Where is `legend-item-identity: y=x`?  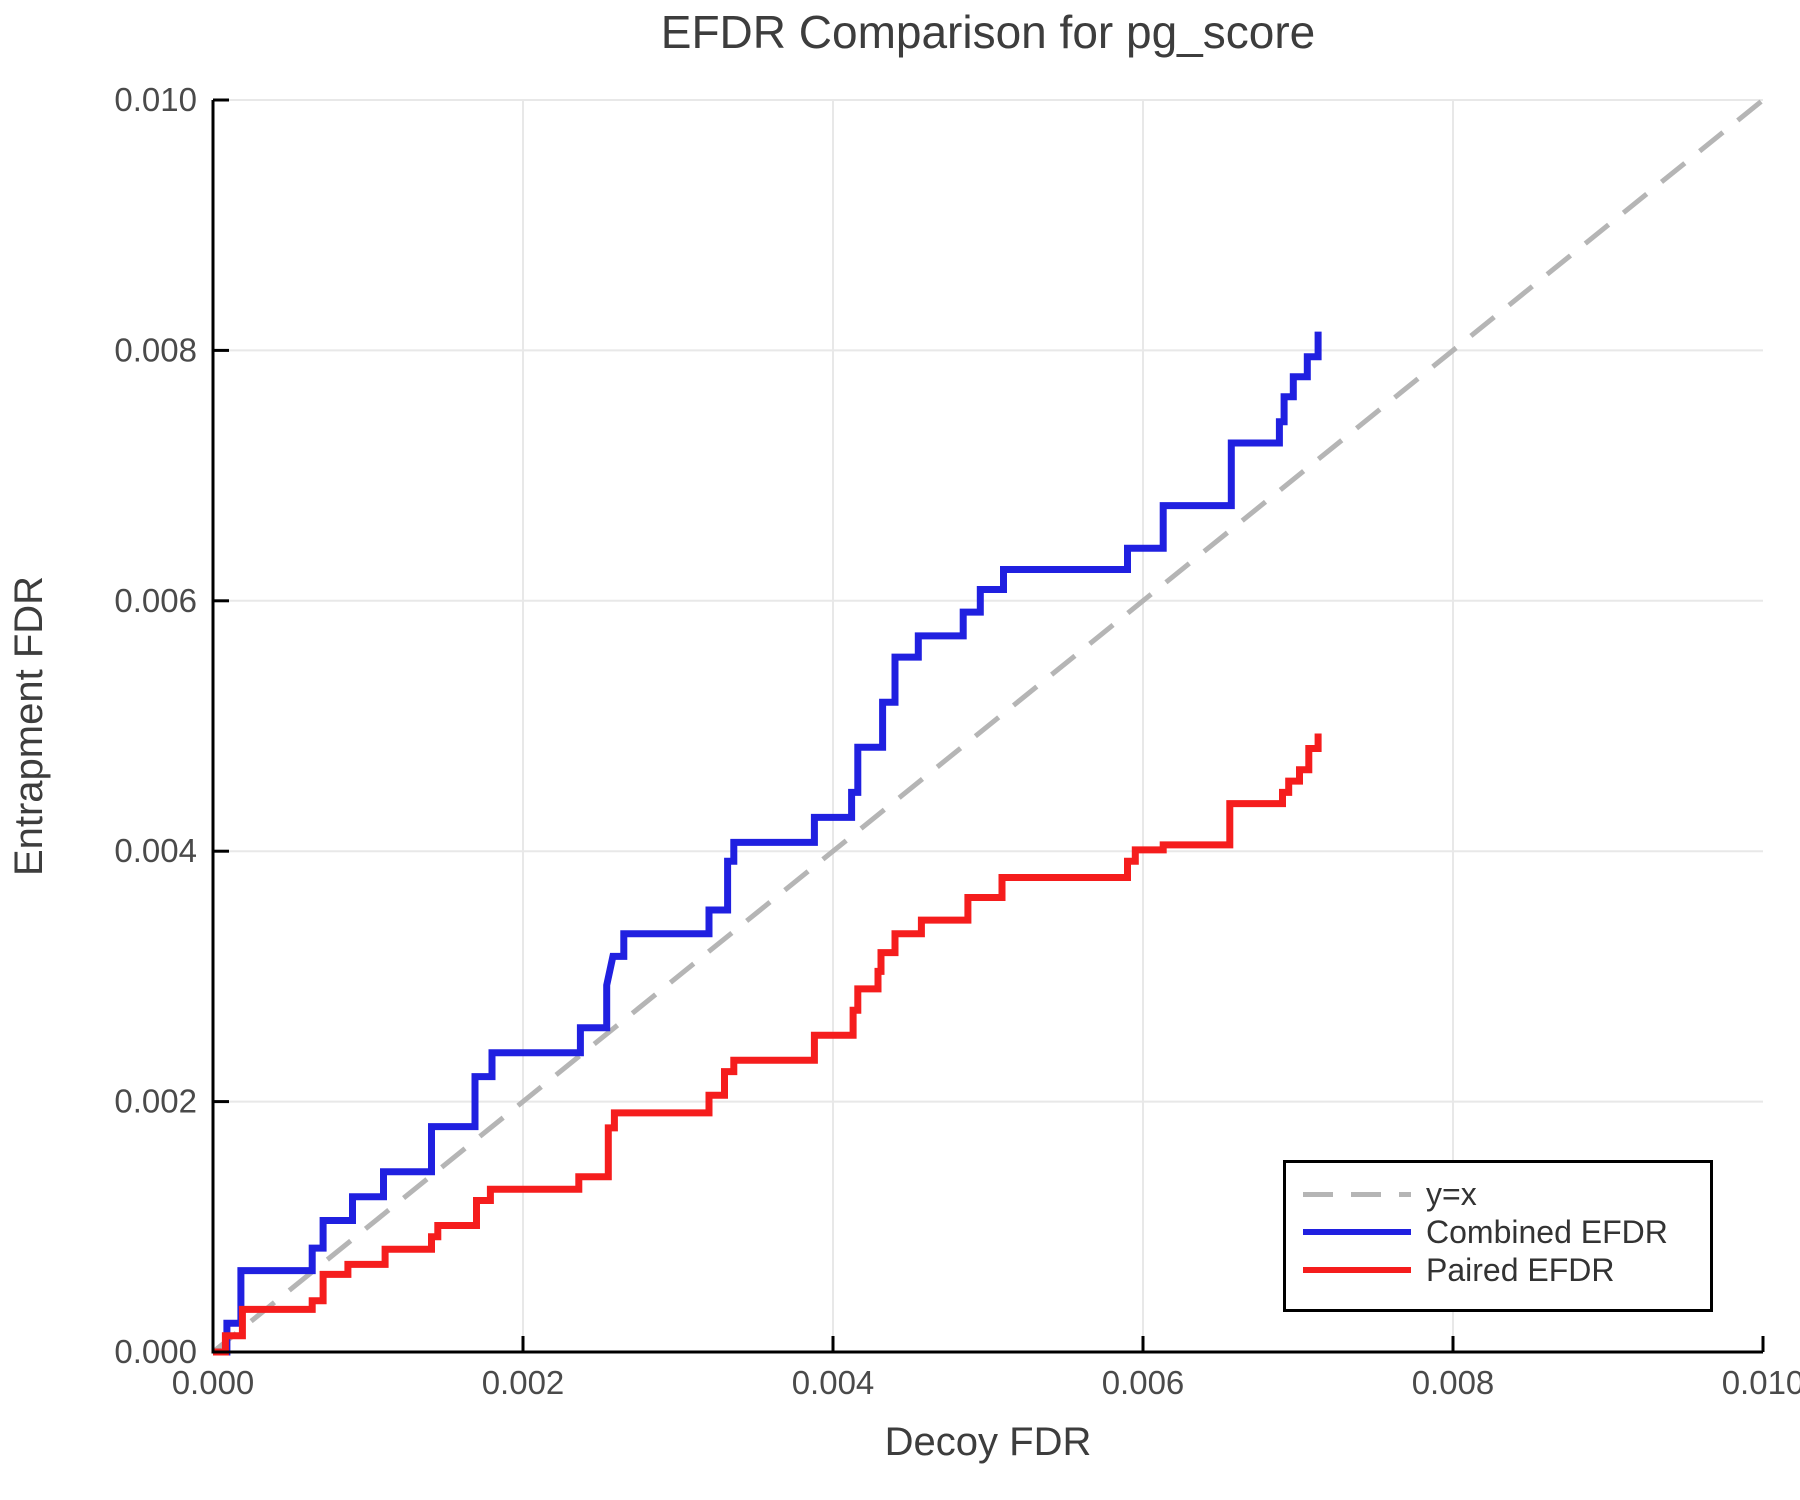
legend-item-identity: y=x is located at coordinates (1506, 1194).